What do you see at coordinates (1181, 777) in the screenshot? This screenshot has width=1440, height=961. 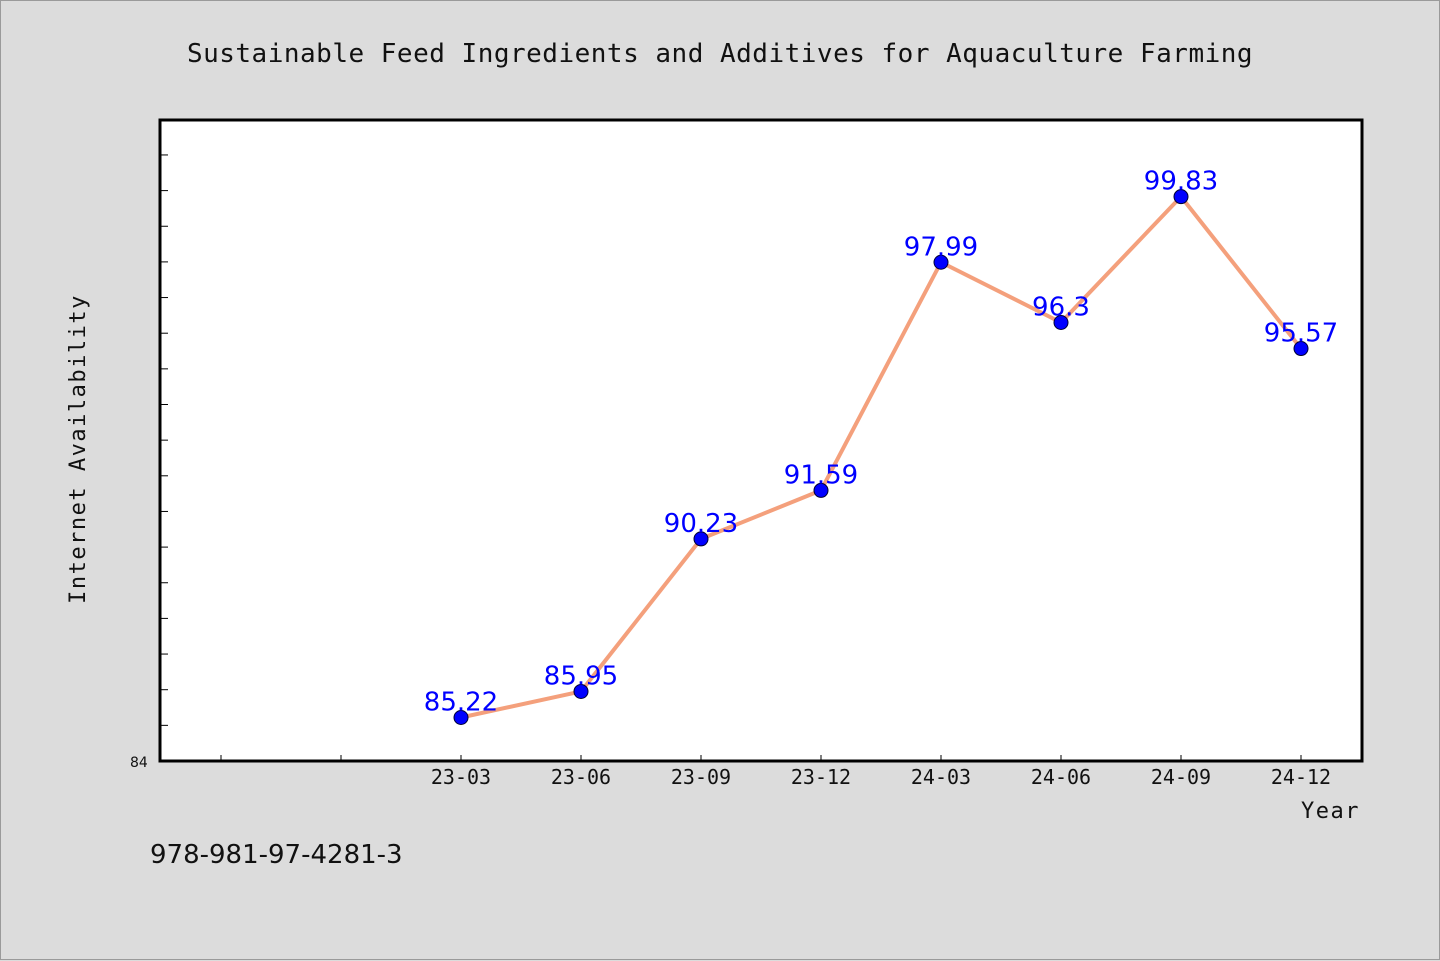 I see `x-tick-label: 24-09` at bounding box center [1181, 777].